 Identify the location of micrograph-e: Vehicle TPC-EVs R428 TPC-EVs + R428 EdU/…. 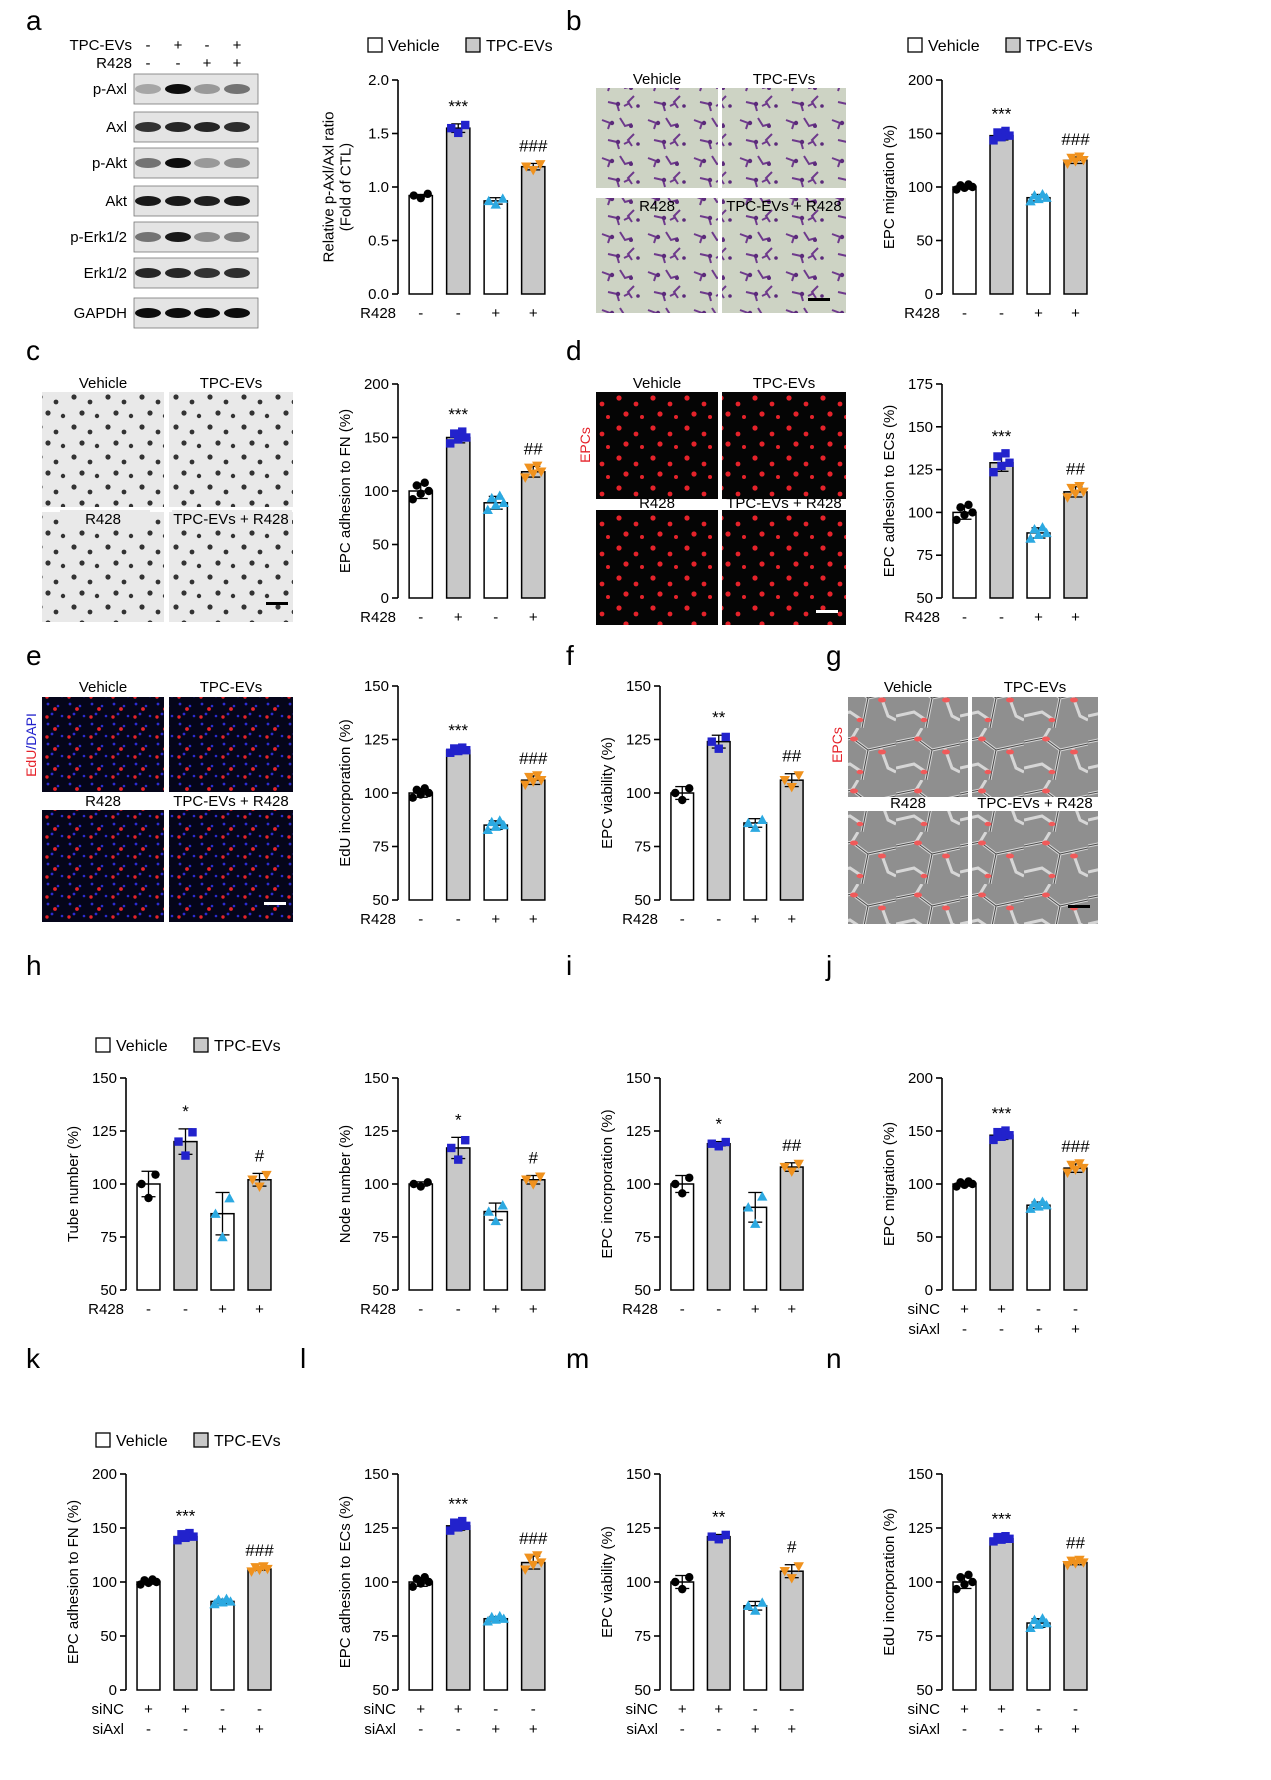
(158, 800).